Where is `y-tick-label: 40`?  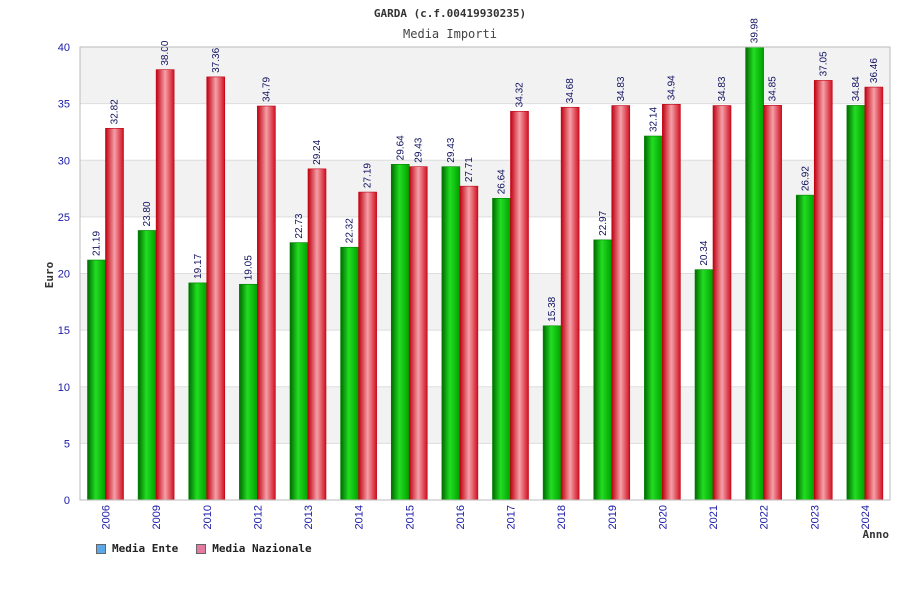 y-tick-label: 40 is located at coordinates (64, 48).